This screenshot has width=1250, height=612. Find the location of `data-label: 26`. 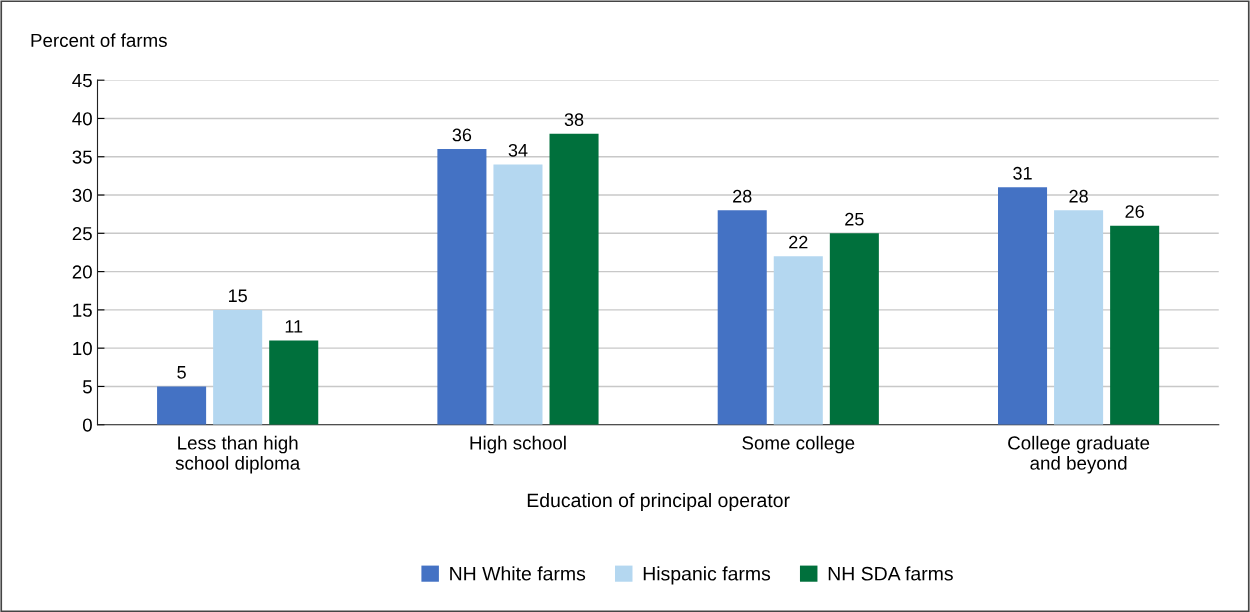

data-label: 26 is located at coordinates (1134, 211).